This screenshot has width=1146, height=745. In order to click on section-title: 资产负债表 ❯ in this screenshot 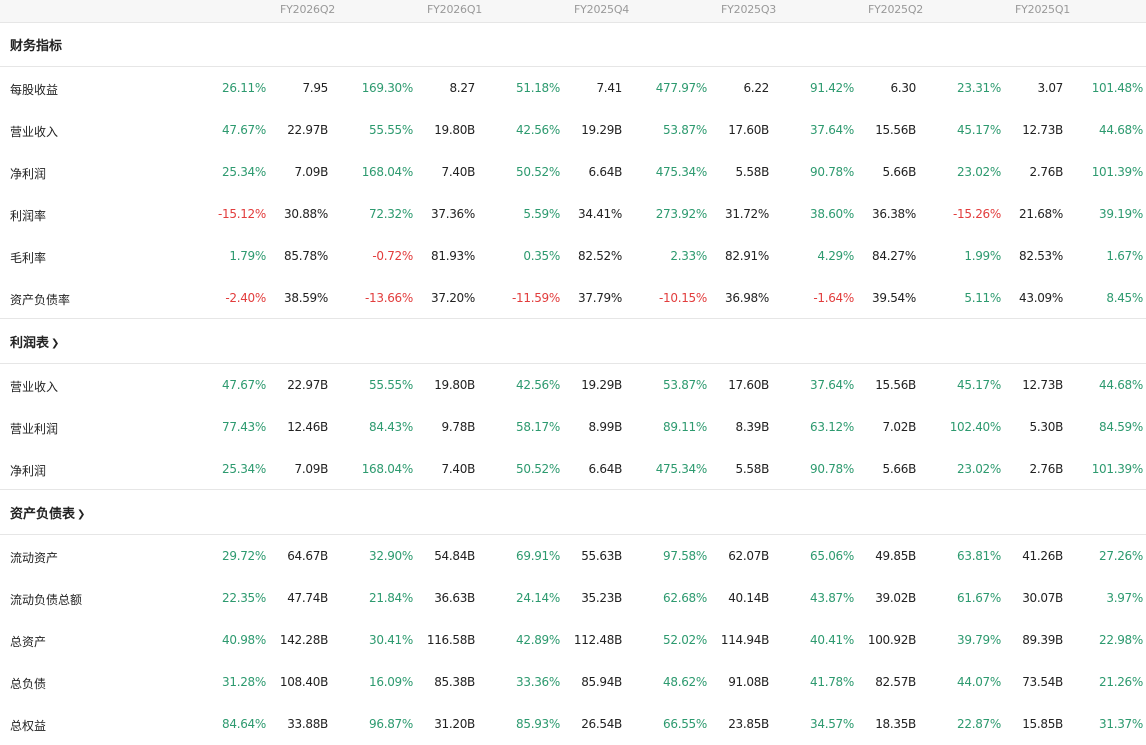, I will do `click(47, 512)`.